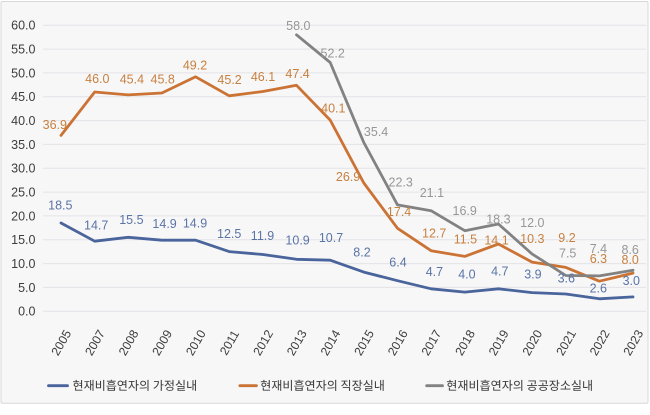 Image resolution: width=650 pixels, height=415 pixels. I want to click on svg-text: 60.0, so click(23, 26).